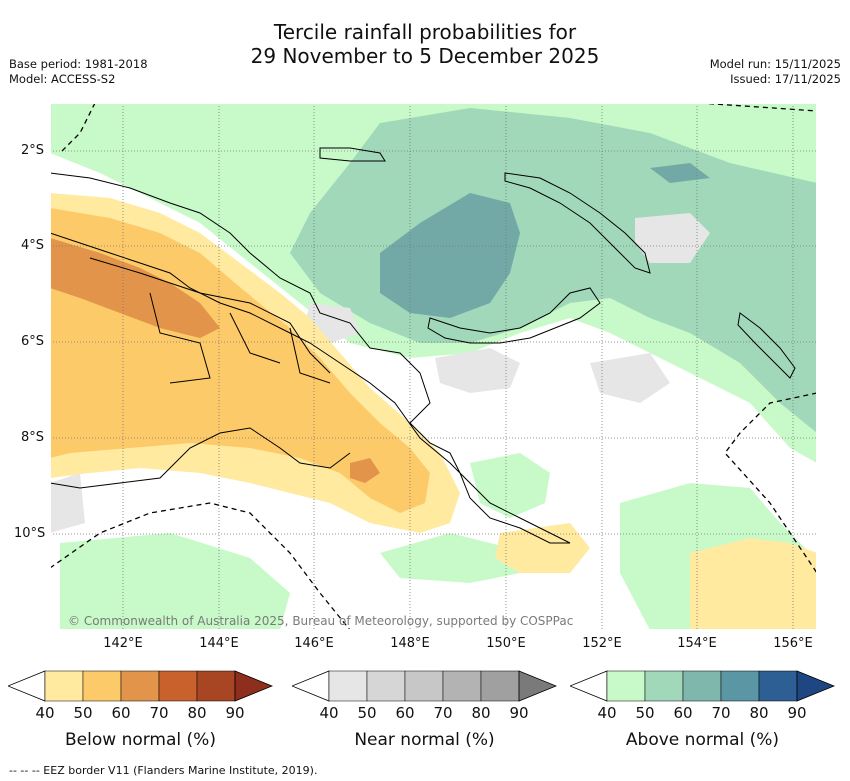 The height and width of the screenshot is (781, 850). Describe the element at coordinates (352, 154) in the screenshot. I see `admiralty-islands` at that location.